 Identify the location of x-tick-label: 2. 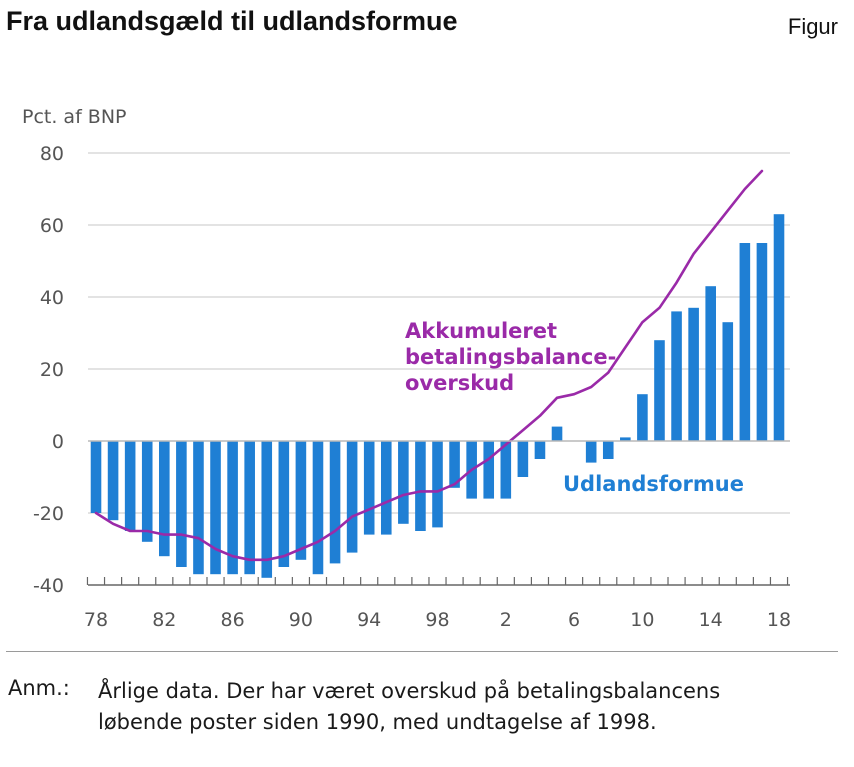
(506, 620).